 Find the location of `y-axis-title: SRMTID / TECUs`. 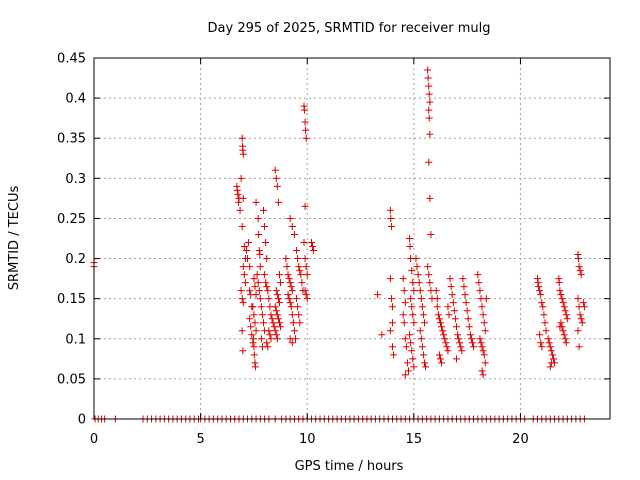

y-axis-title: SRMTID / TECUs is located at coordinates (14, 238).